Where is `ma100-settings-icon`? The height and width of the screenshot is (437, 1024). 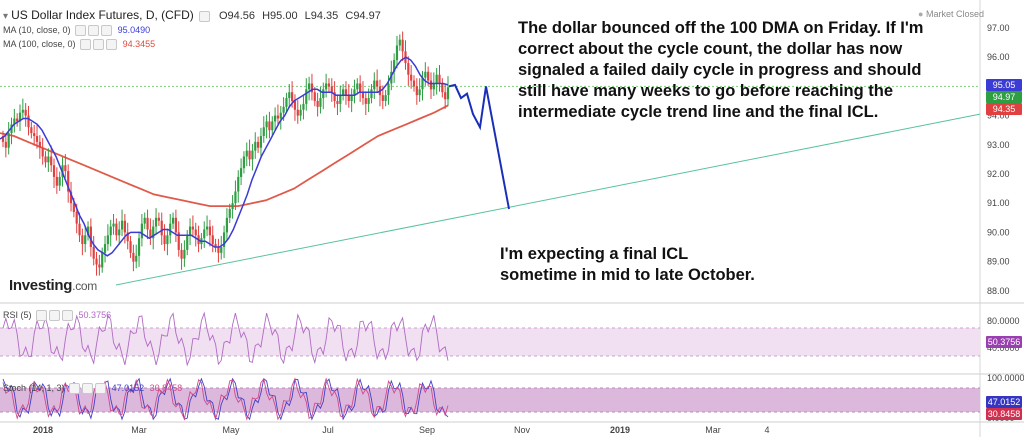
ma100-settings-icon is located at coordinates (86, 45).